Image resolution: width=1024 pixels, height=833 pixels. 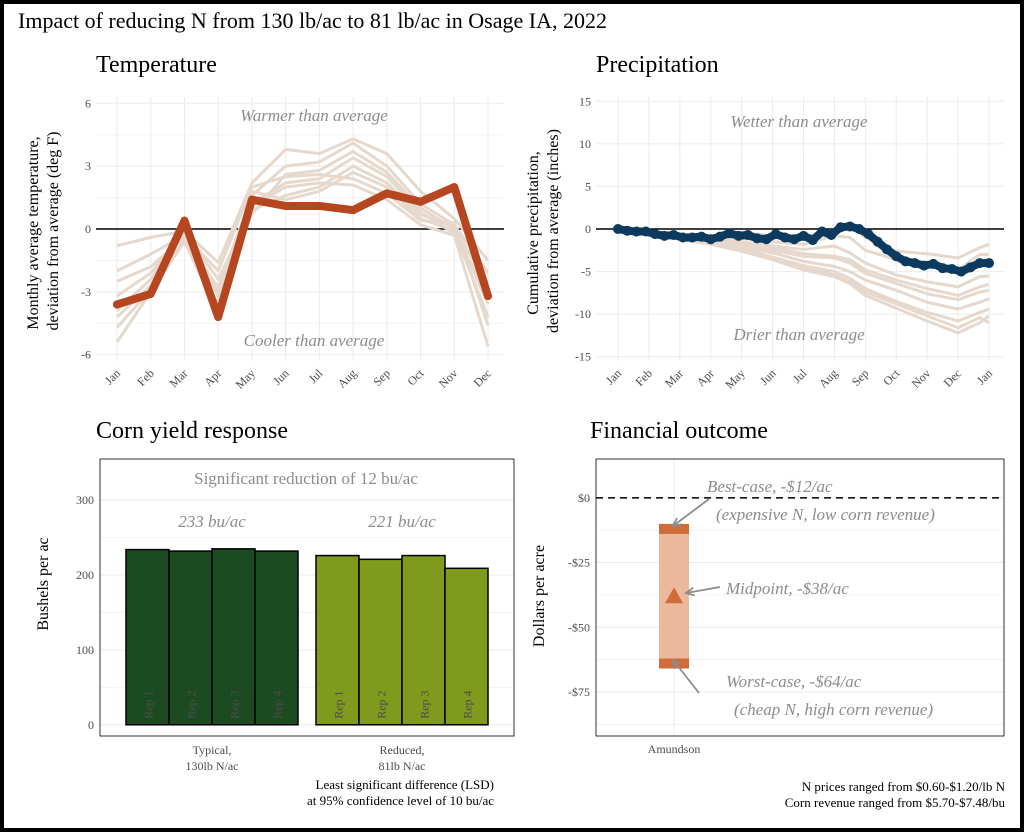 I want to click on financial-footnote-line-1: N prices ranged from $0.60-$1.20/lb N, so click(x=904, y=786).